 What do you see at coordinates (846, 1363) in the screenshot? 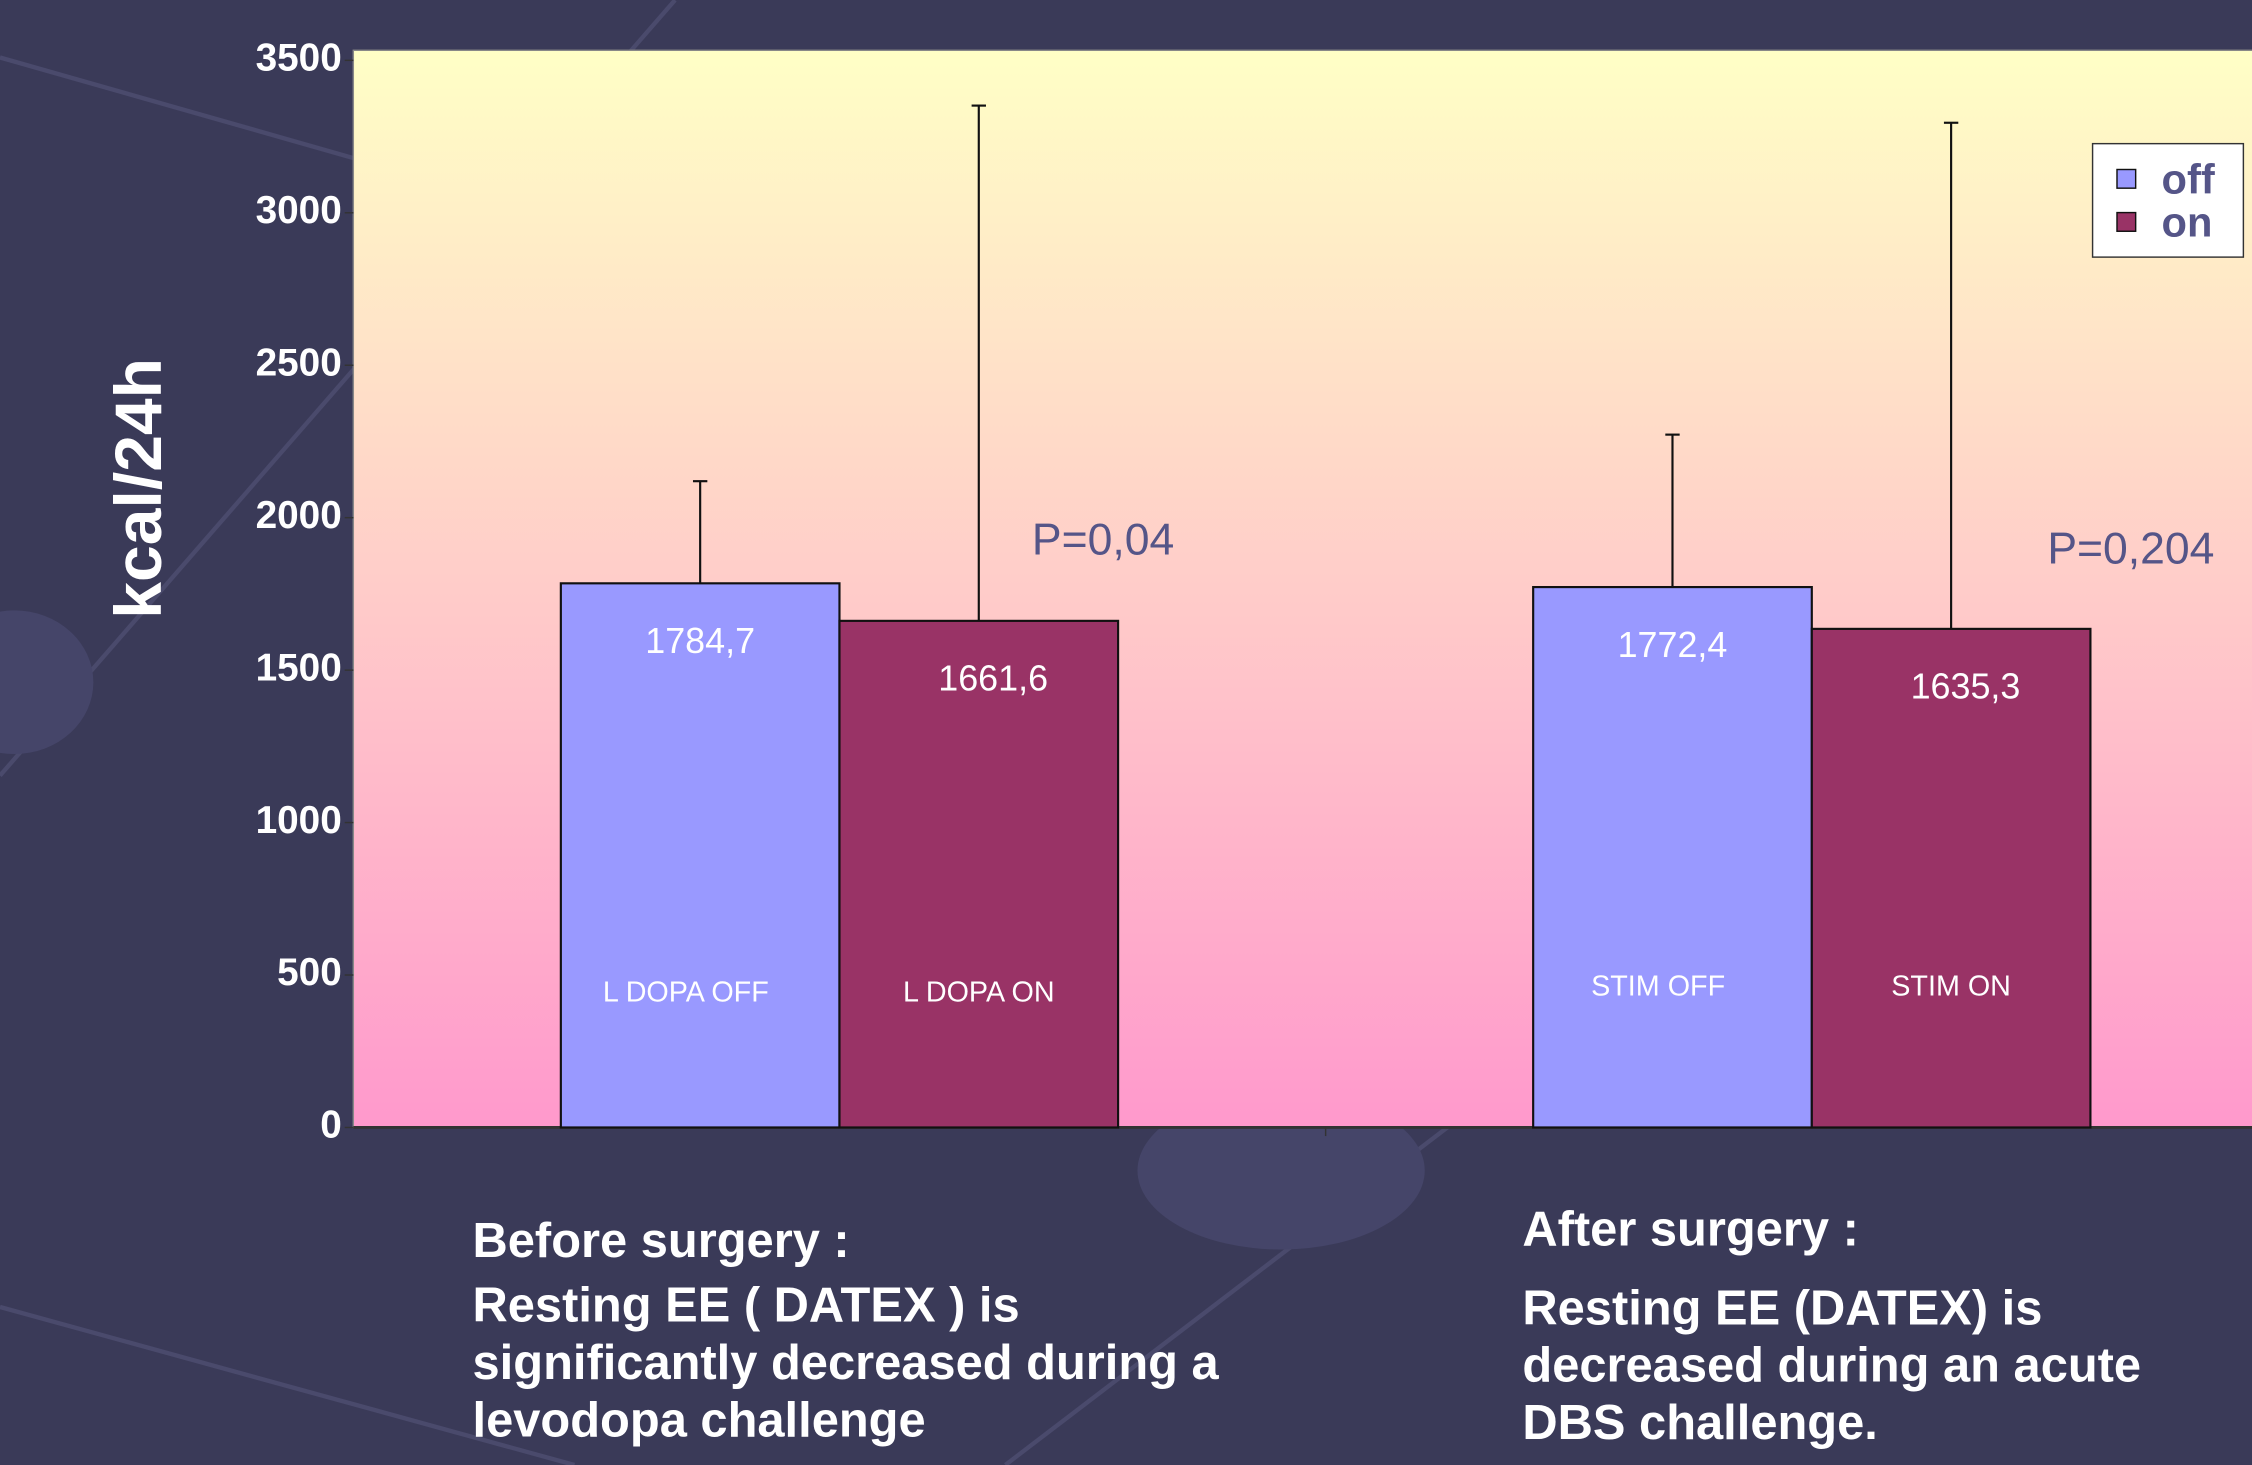
I see `group-note-line: significantly decreased during a` at bounding box center [846, 1363].